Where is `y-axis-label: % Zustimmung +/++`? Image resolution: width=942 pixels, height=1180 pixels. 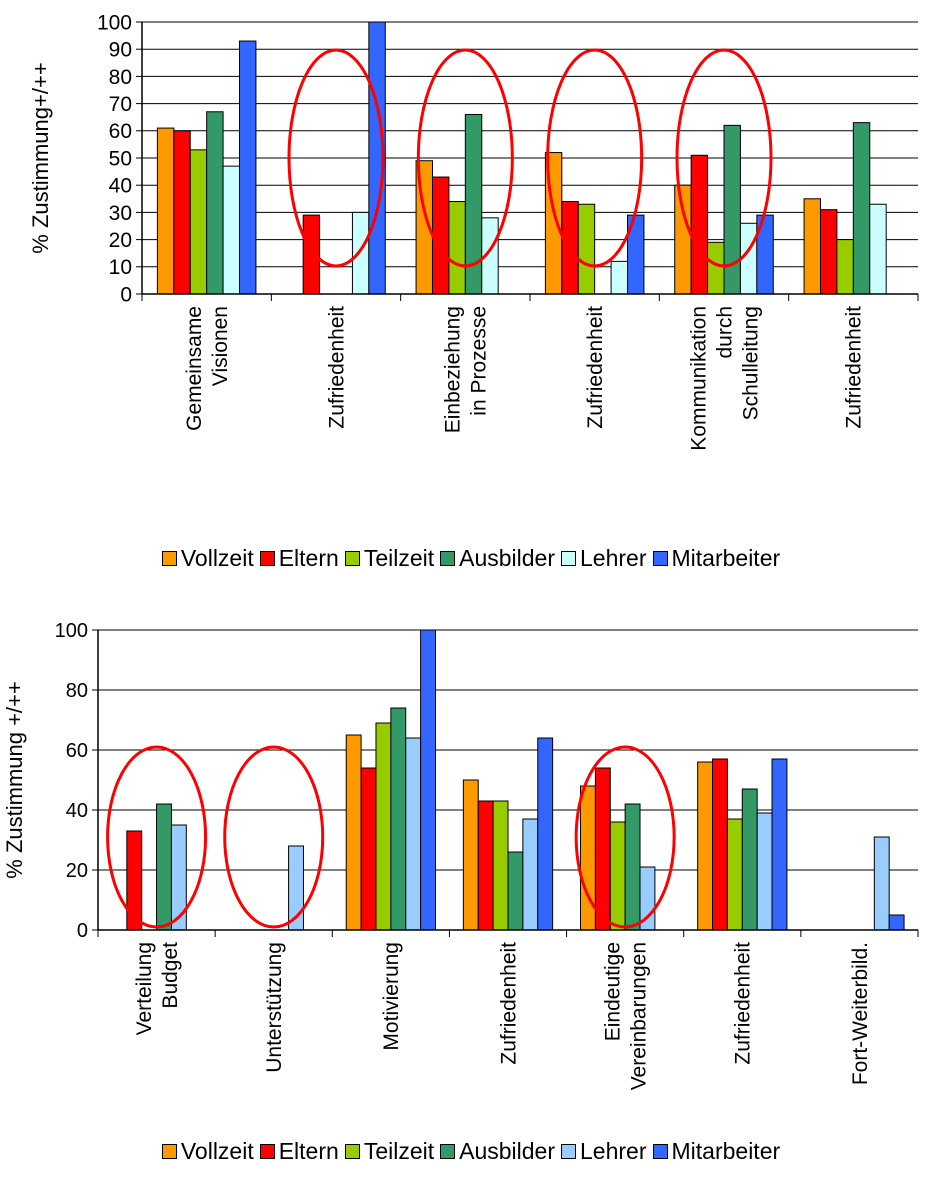 y-axis-label: % Zustimmung +/++ is located at coordinates (14, 779).